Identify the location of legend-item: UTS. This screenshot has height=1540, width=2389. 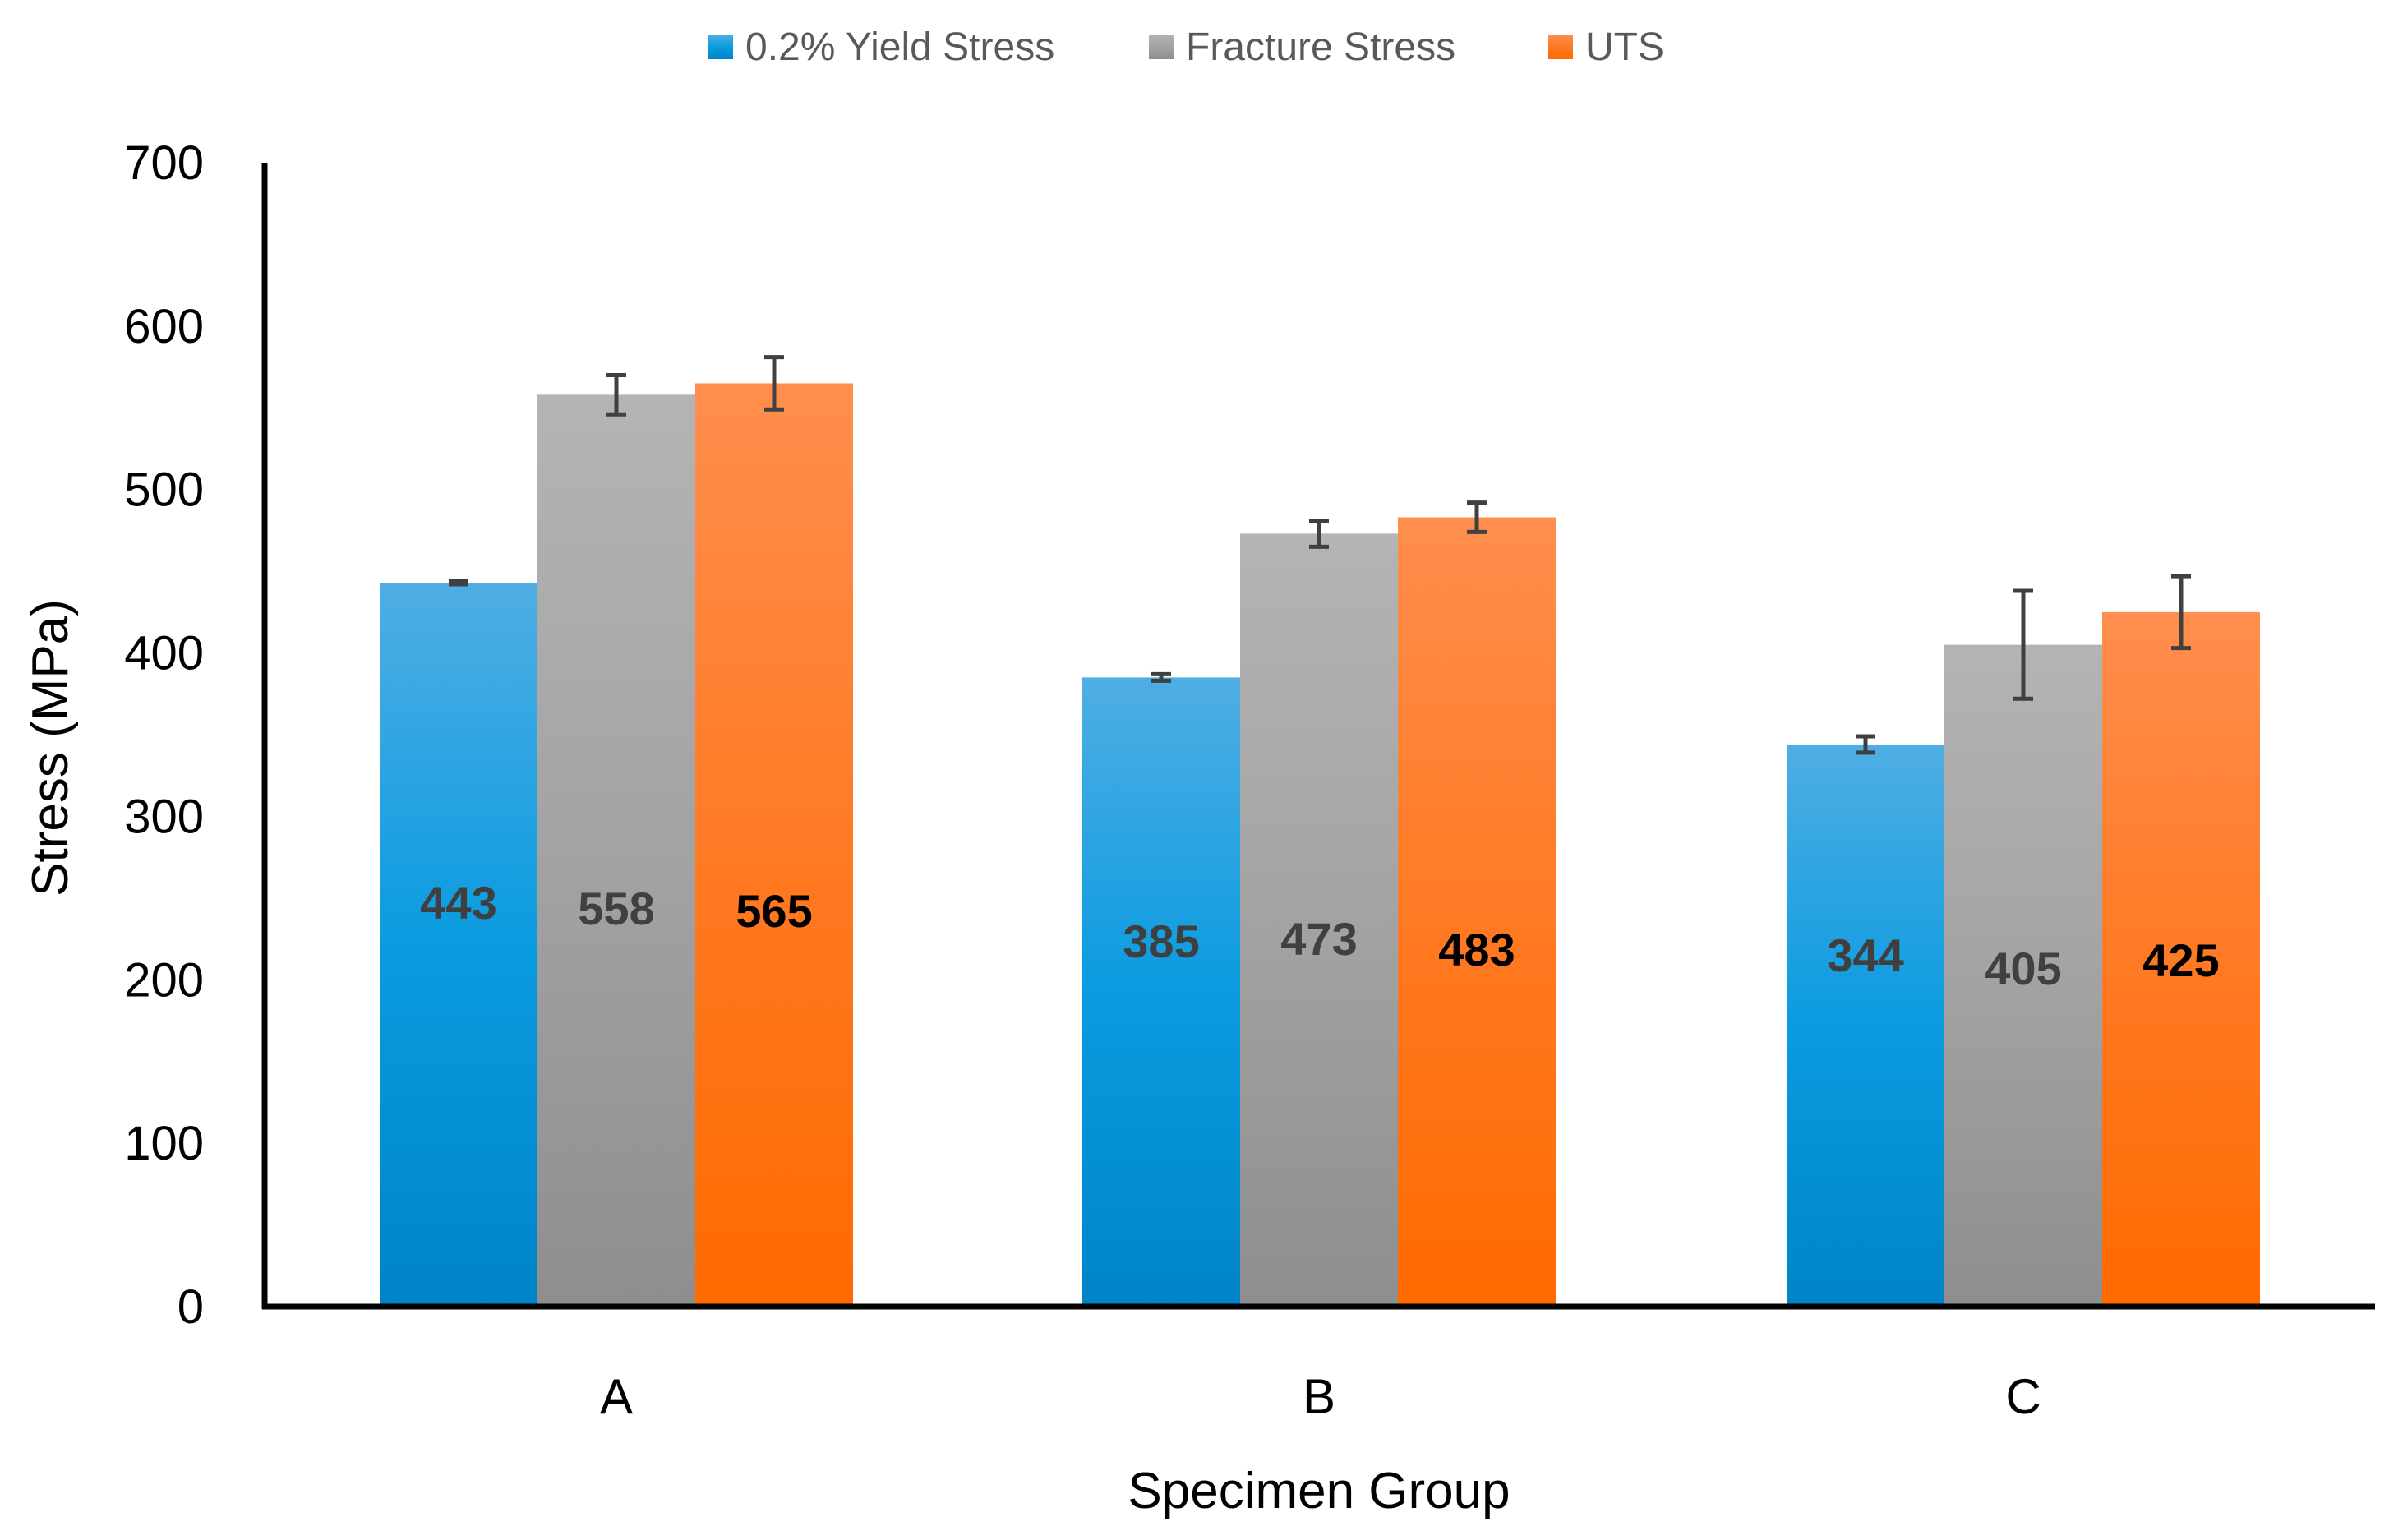
(1606, 47).